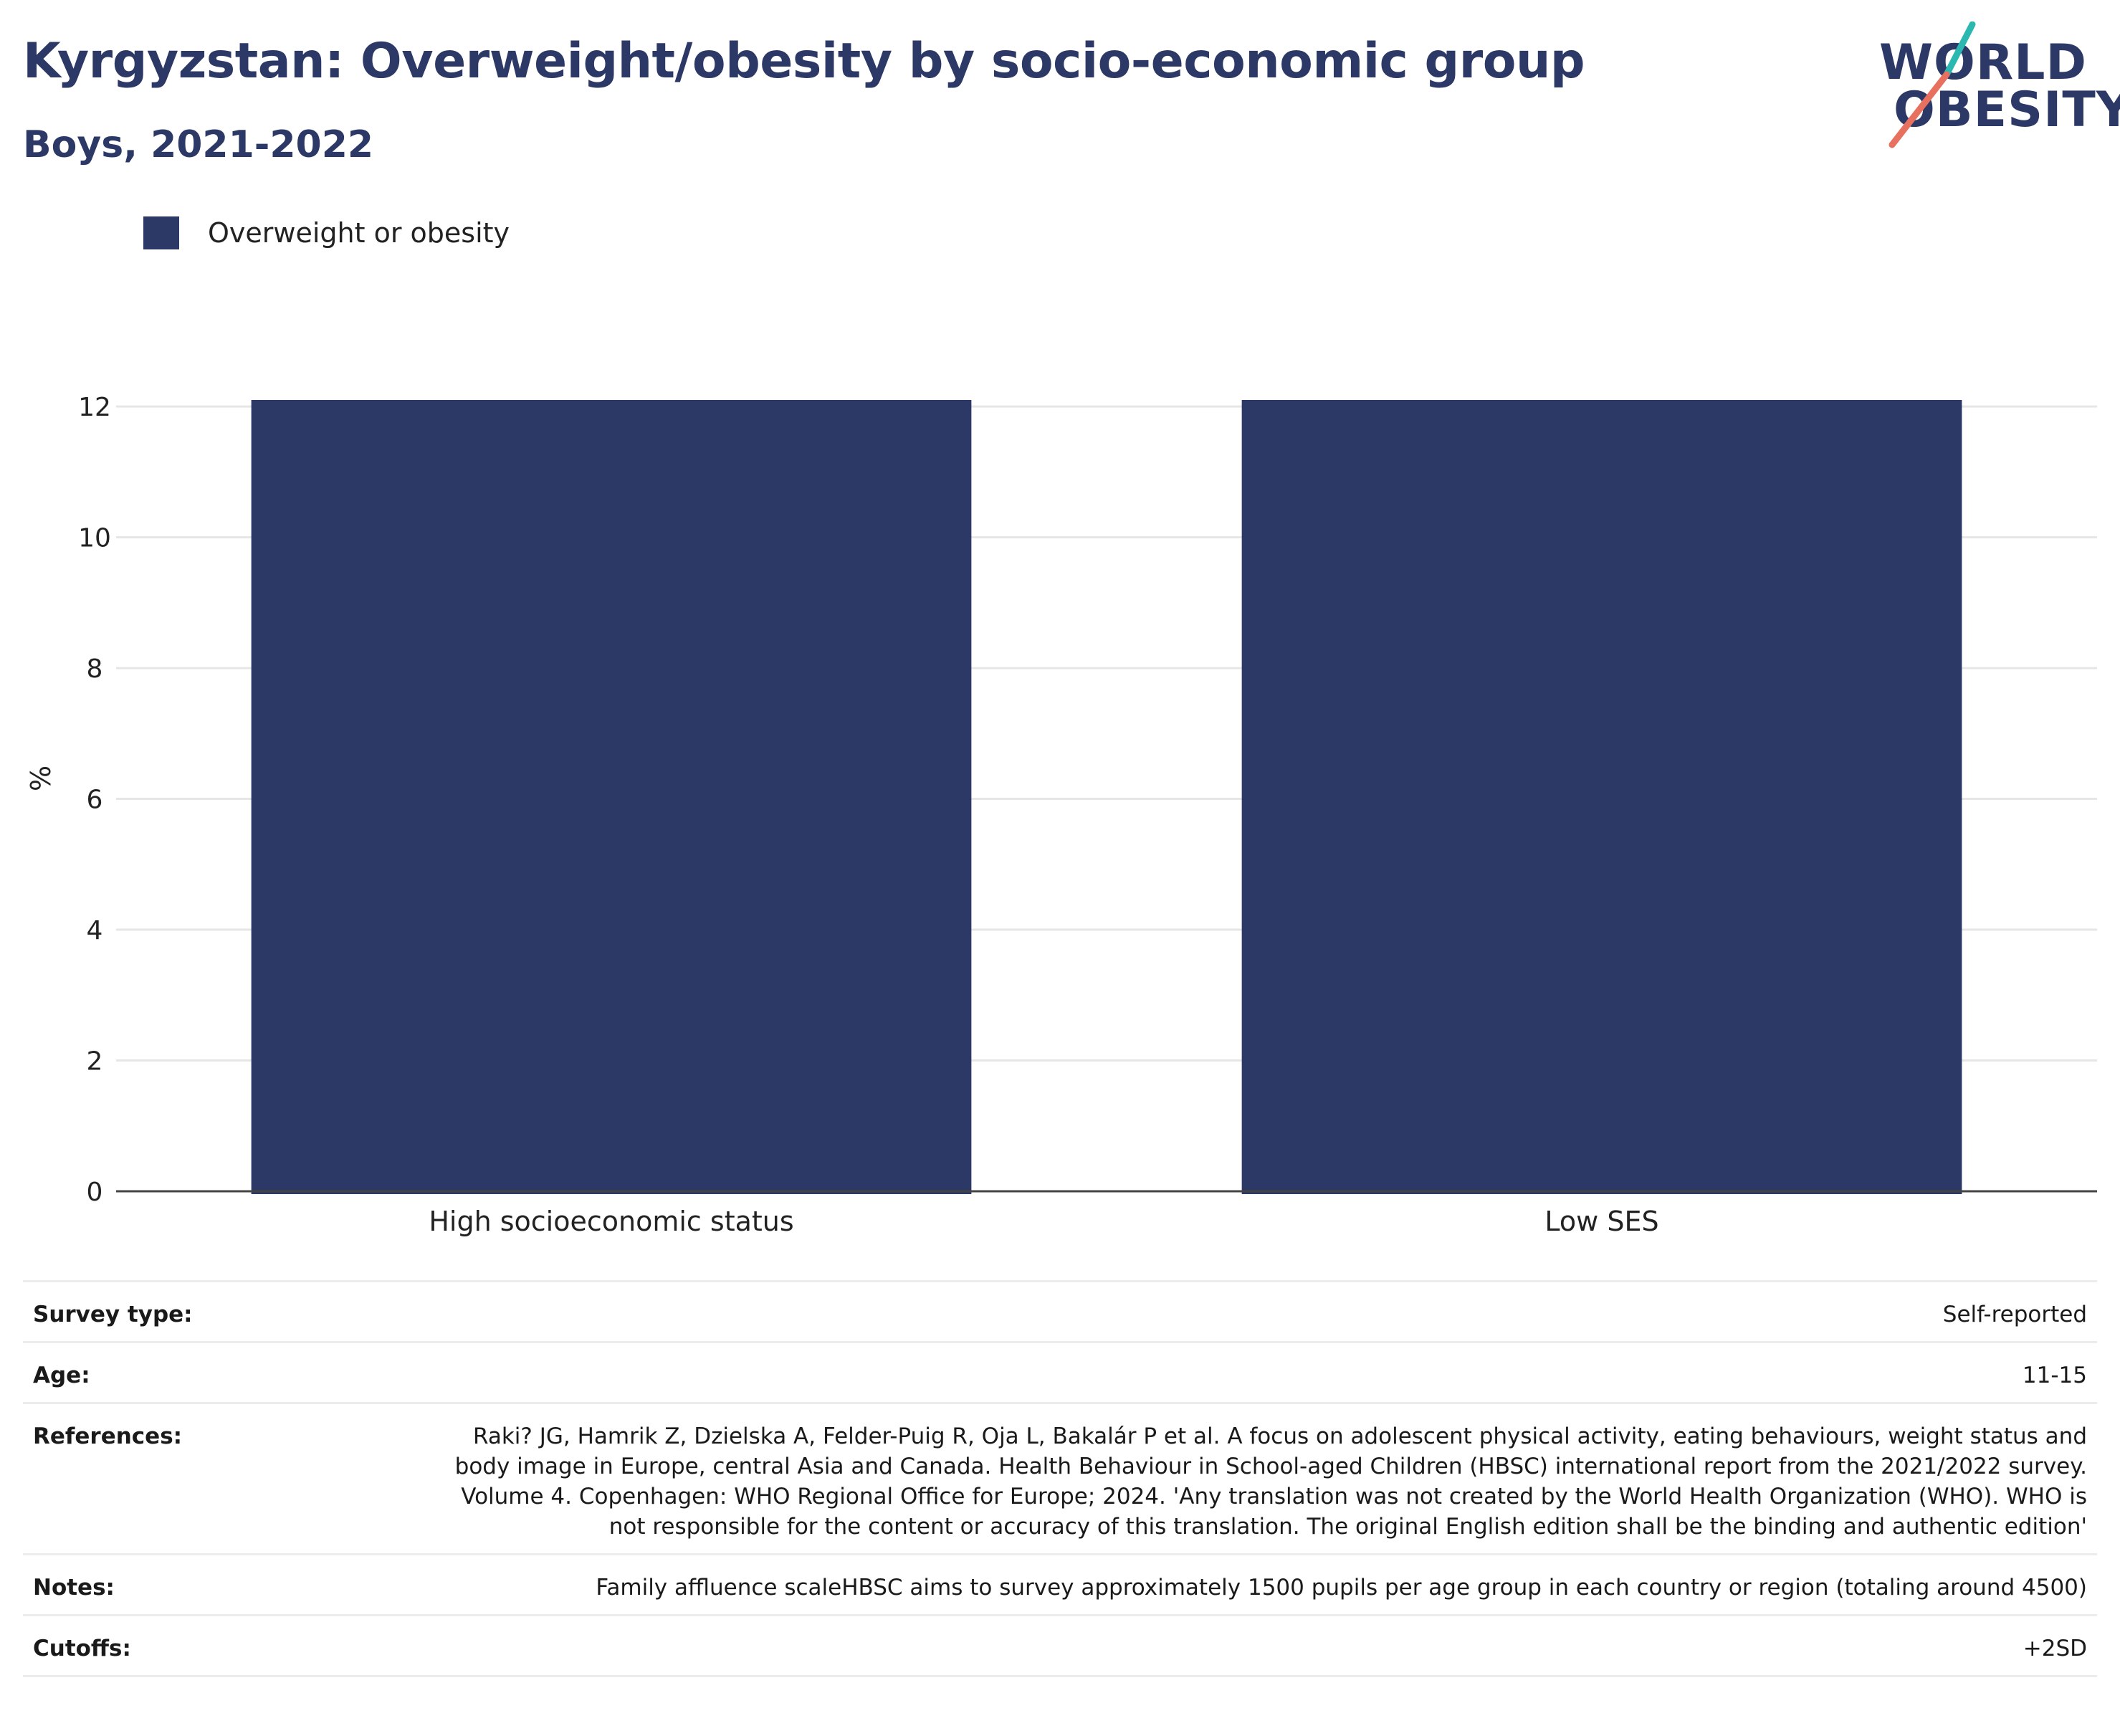 This screenshot has height=1736, width=2120. Describe the element at coordinates (224, 1478) in the screenshot. I see `meta-key: References:` at that location.